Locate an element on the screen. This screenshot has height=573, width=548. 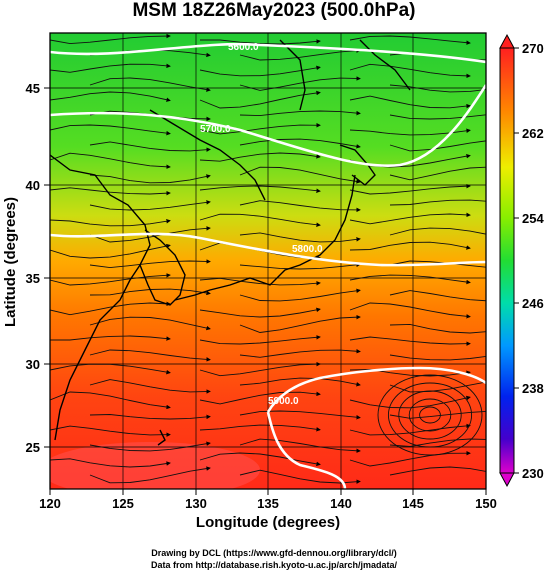
y-tick-25: 25 is located at coordinates (33, 447).